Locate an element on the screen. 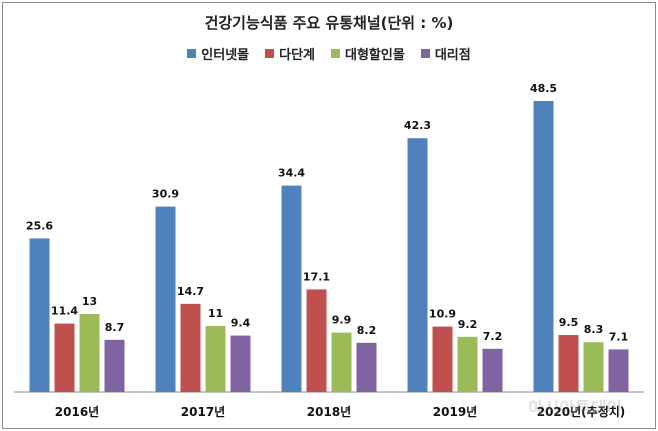 The image size is (658, 431). data-label: 11 is located at coordinates (215, 313).